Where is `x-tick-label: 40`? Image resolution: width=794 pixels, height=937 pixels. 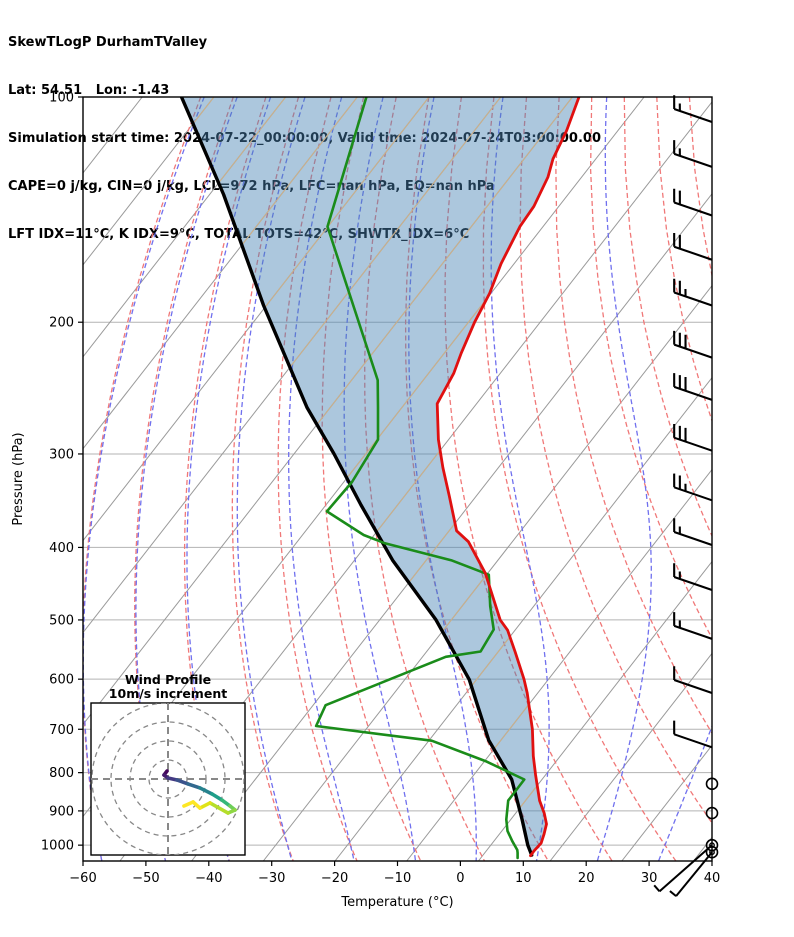 x-tick-label: 40 is located at coordinates (712, 878).